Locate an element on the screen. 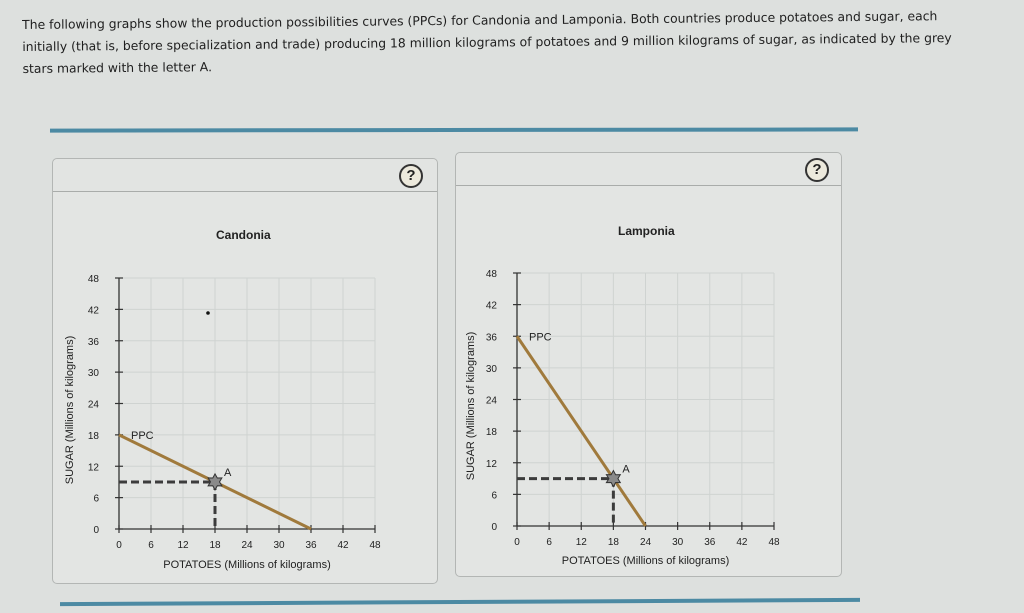 The image size is (1024, 613). ppc-line is located at coordinates (581, 431).